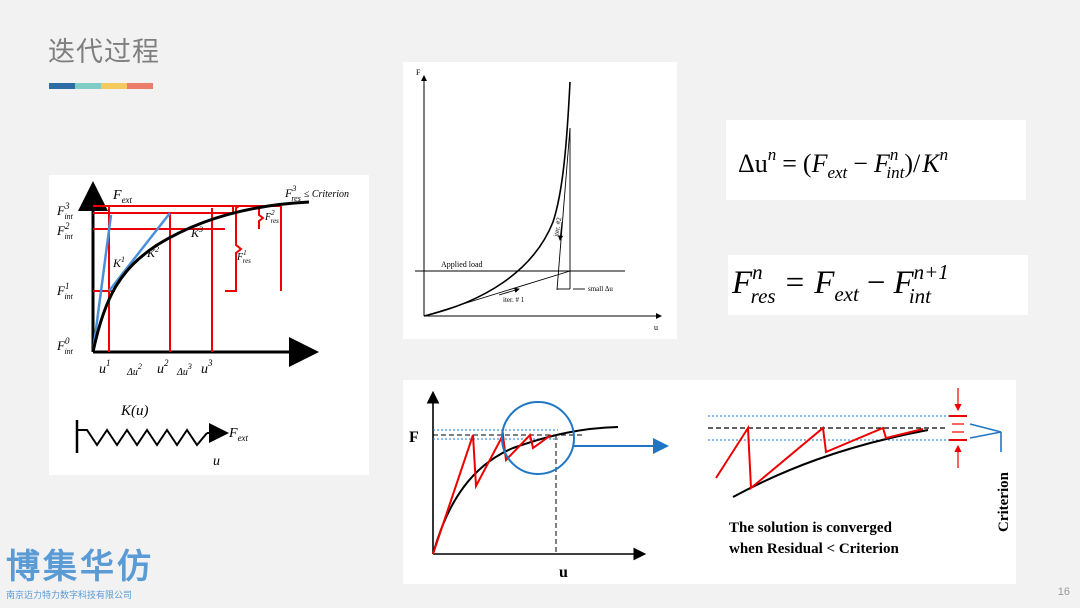  Describe the element at coordinates (163, 367) in the screenshot. I see `u2-label: u2` at that location.